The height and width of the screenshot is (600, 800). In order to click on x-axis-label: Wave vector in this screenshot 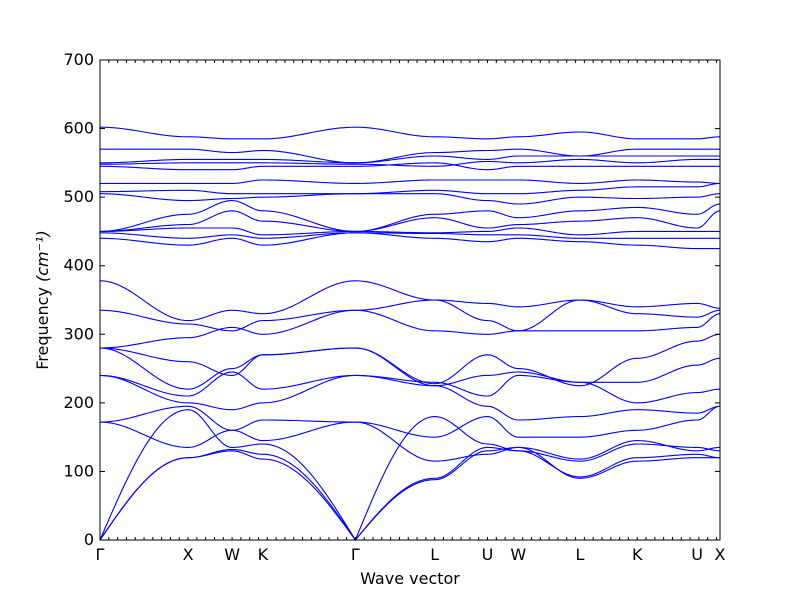, I will do `click(410, 578)`.